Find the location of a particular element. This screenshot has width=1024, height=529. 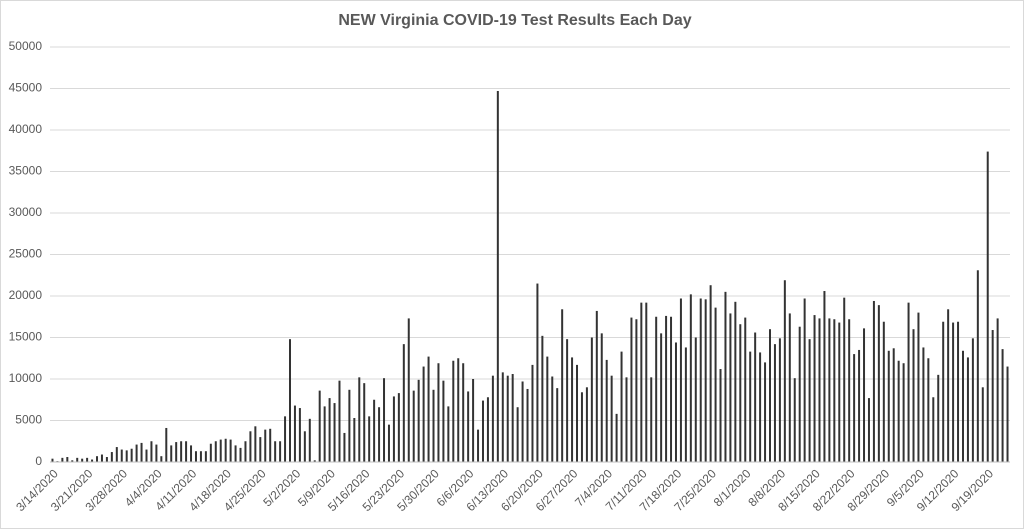

y-tick-label: 50000 is located at coordinates (26, 46).